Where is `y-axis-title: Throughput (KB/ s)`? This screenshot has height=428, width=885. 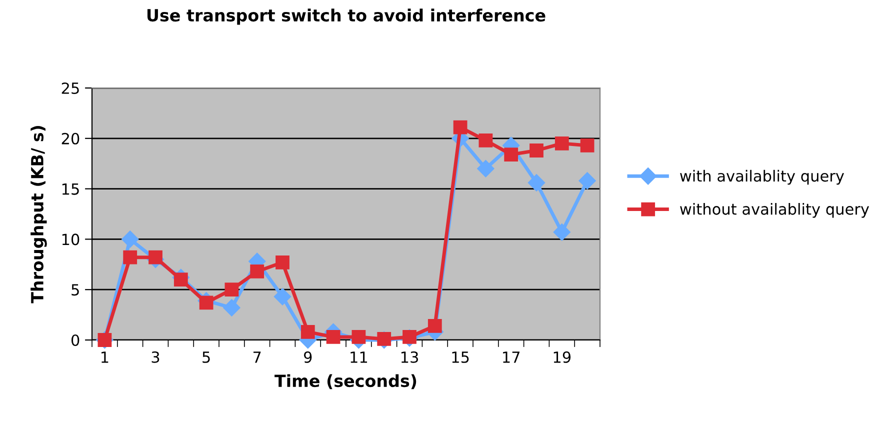
y-axis-title: Throughput (KB/ s) is located at coordinates (38, 215).